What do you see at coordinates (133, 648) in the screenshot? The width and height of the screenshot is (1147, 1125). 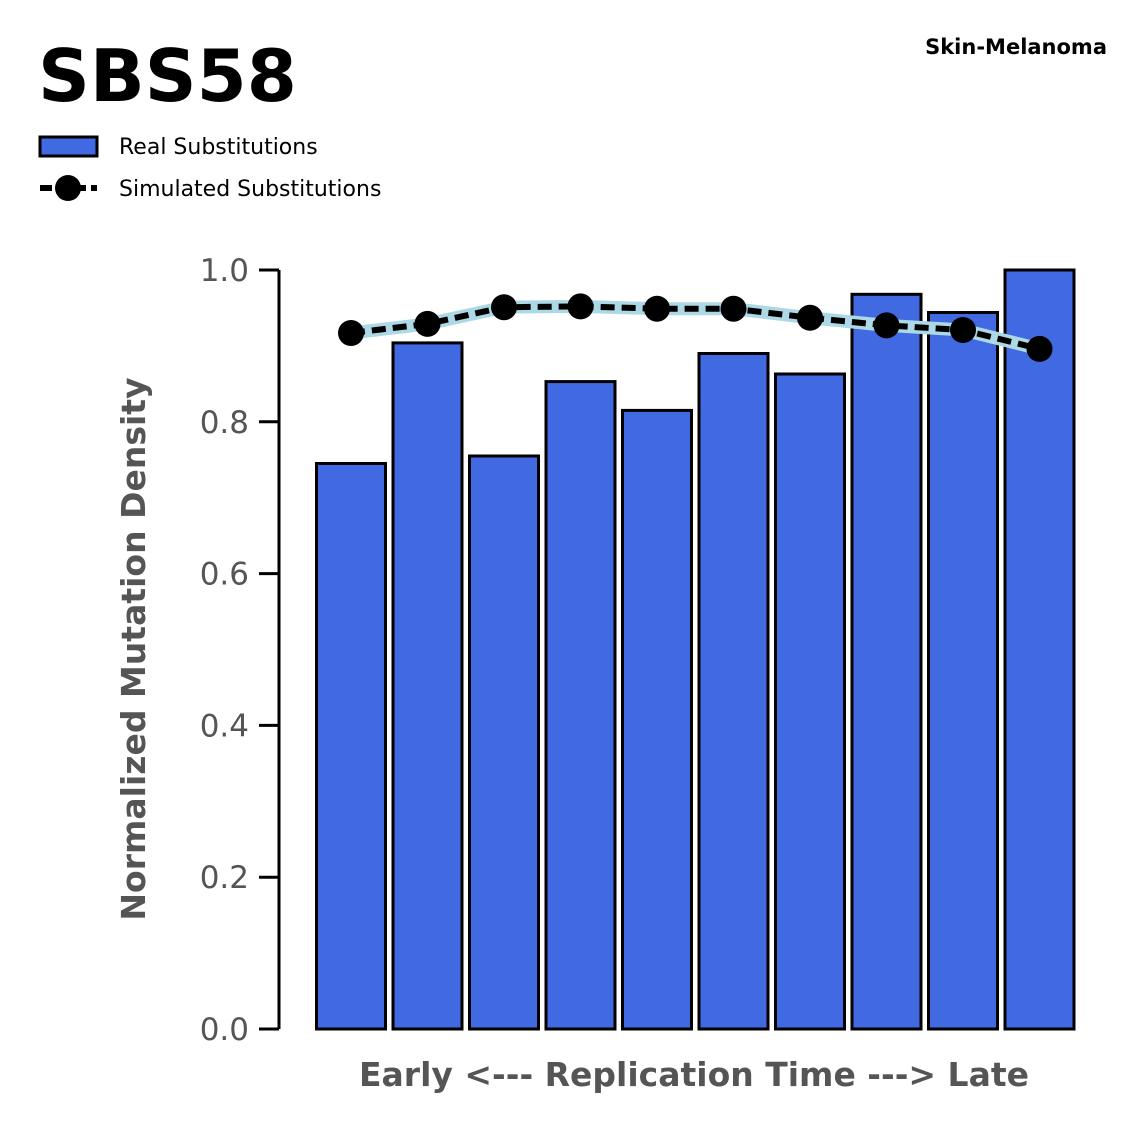 I see `y-axis-label: Normalized Mutation Density` at bounding box center [133, 648].